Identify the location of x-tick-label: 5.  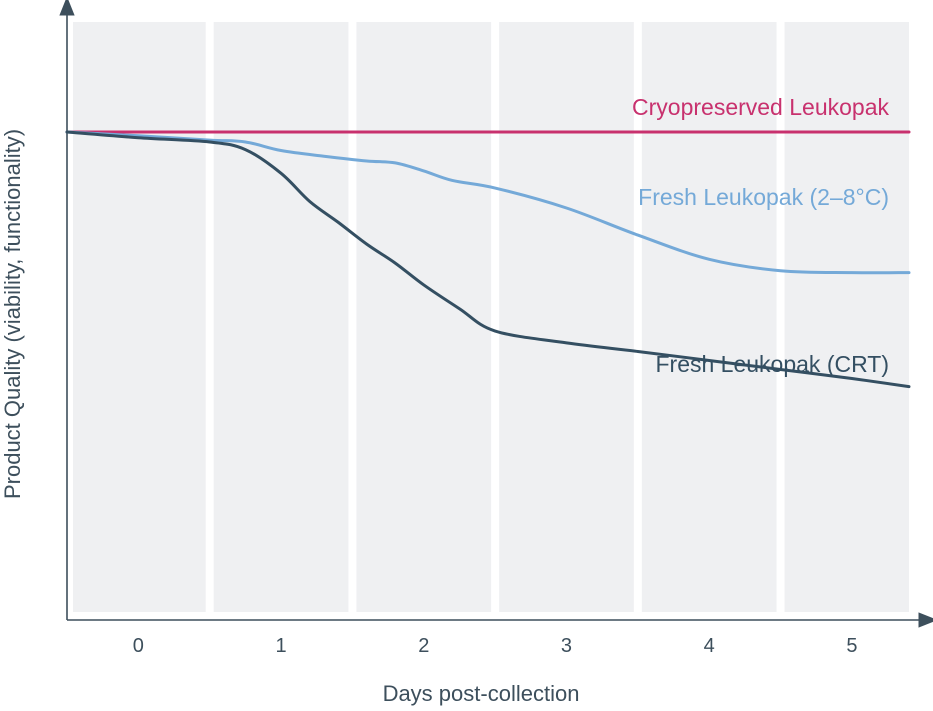
(851, 646).